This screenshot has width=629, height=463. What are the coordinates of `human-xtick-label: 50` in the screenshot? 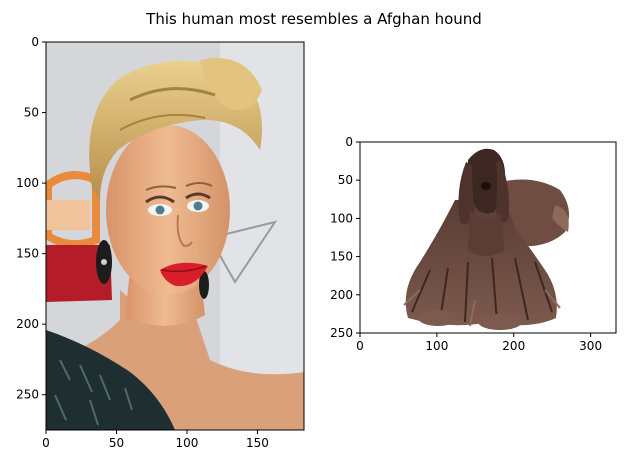 It's located at (116, 443).